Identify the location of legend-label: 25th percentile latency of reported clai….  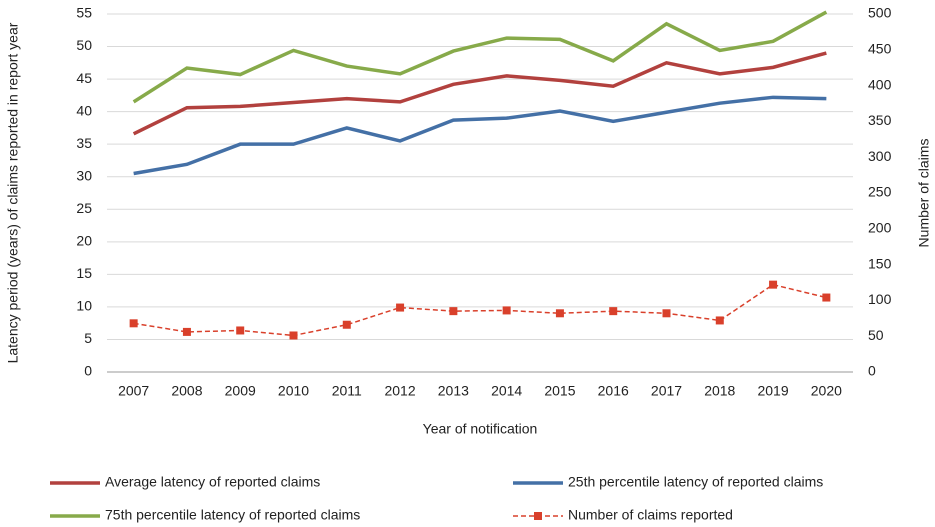
(695, 482).